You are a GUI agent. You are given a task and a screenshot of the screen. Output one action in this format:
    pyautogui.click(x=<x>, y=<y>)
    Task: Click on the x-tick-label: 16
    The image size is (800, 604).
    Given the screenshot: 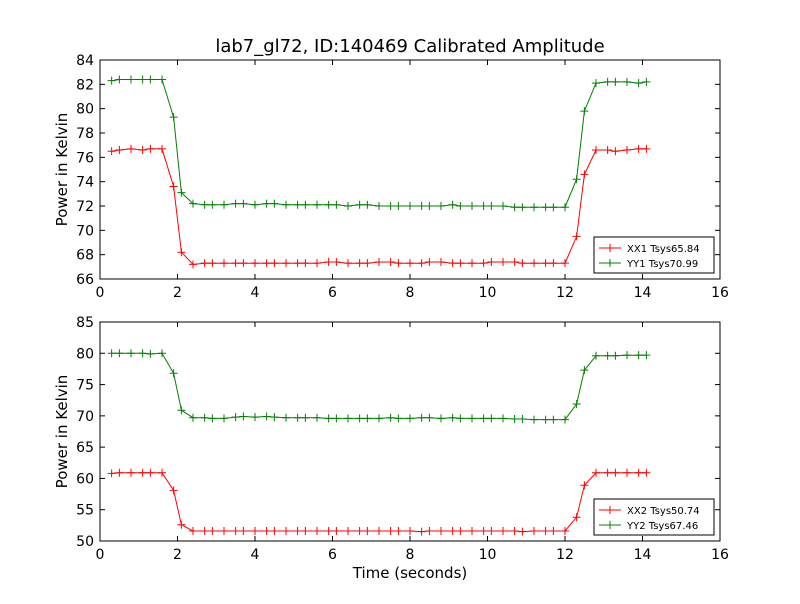 What is the action you would take?
    pyautogui.click(x=720, y=293)
    